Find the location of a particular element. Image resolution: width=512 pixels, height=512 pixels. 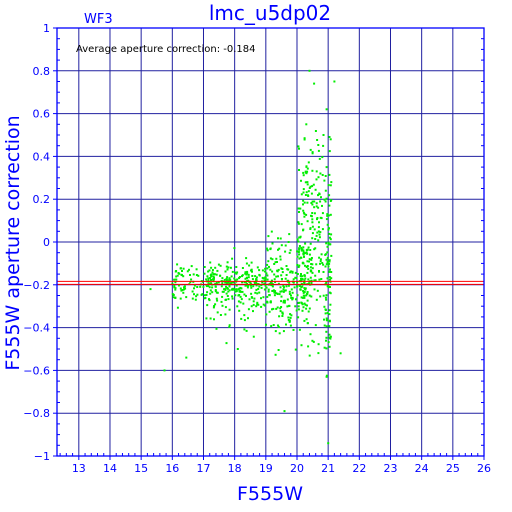

x-tick-label: 24 is located at coordinates (422, 468).